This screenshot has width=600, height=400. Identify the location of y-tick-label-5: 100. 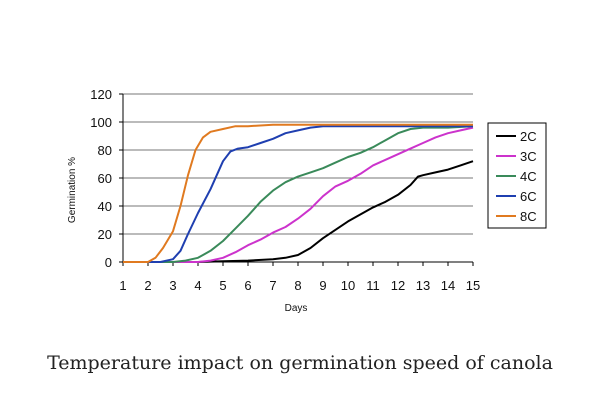
(101, 122).